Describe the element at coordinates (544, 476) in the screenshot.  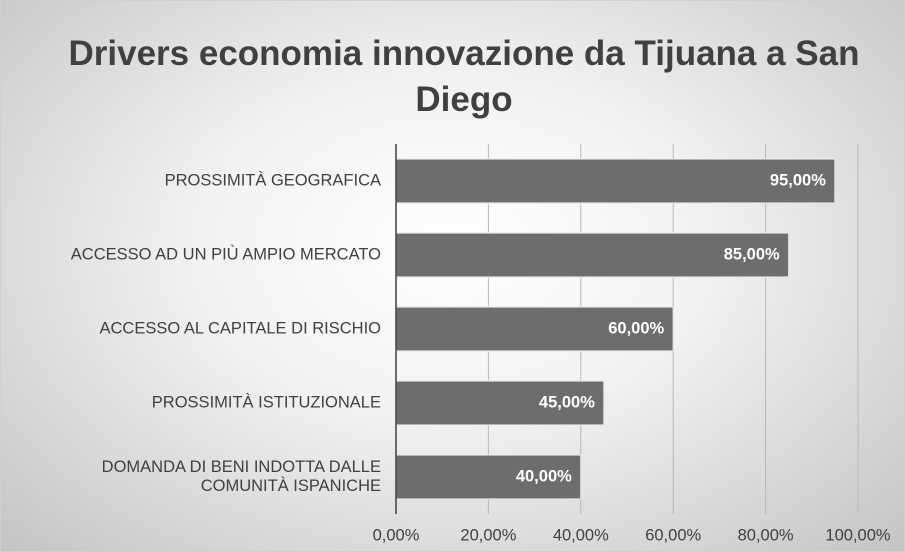
I see `value-label: 40,00%` at that location.